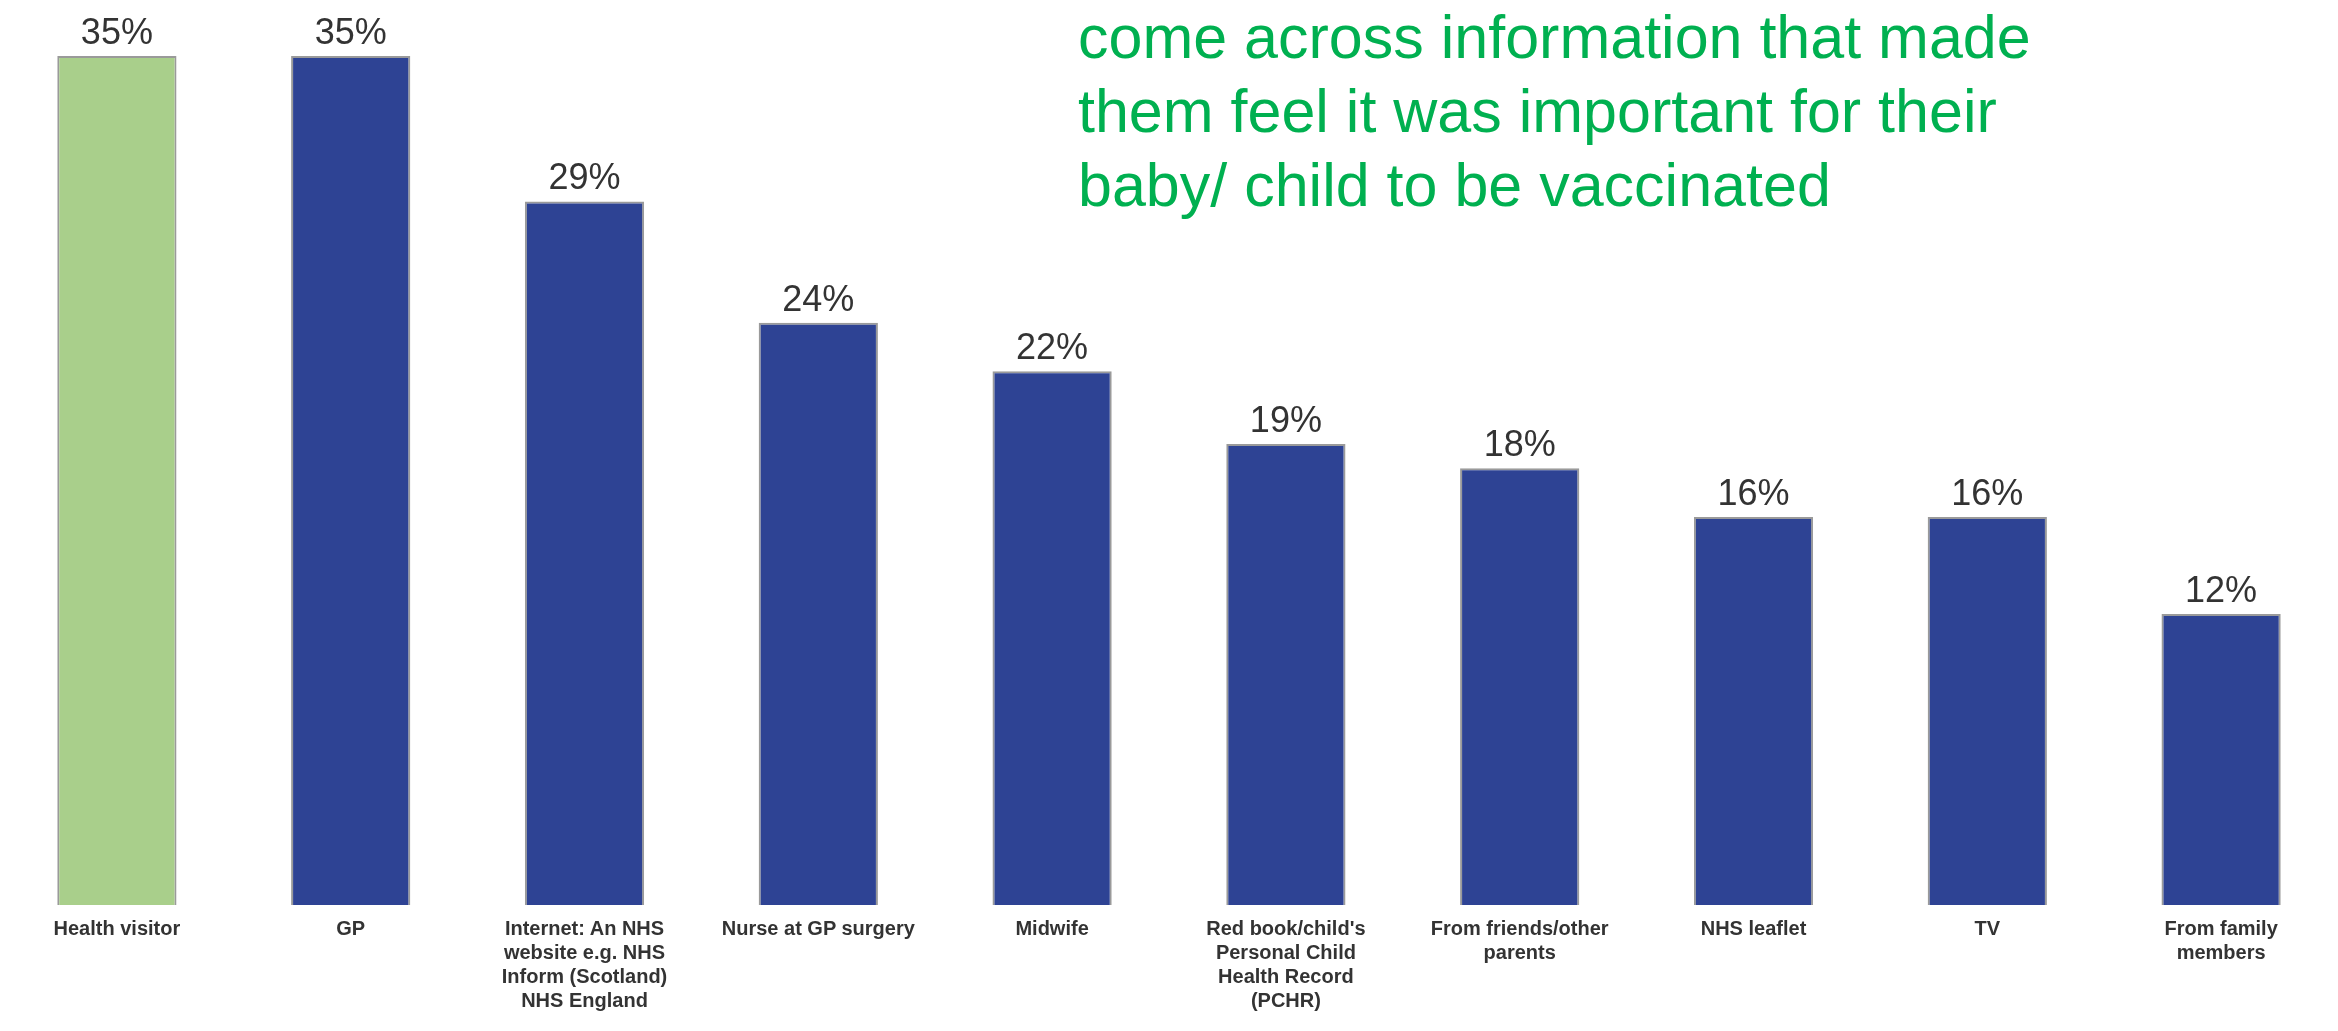 The image size is (2338, 1031). Describe the element at coordinates (1555, 111) in the screenshot. I see `chart-title: come across information that made them feel it was important for their baby/ child to be vaccinated` at that location.